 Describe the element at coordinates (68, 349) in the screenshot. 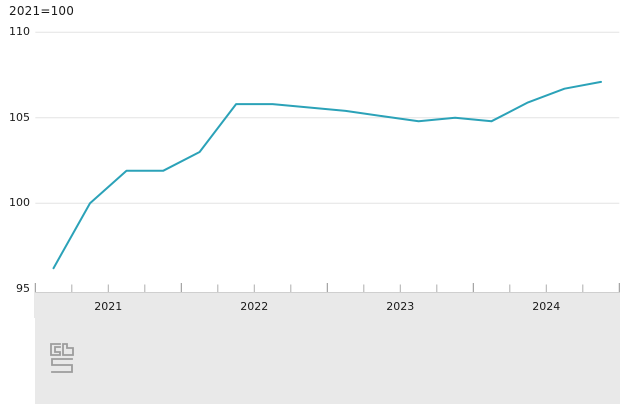

I see `cbs-logo-b` at that location.